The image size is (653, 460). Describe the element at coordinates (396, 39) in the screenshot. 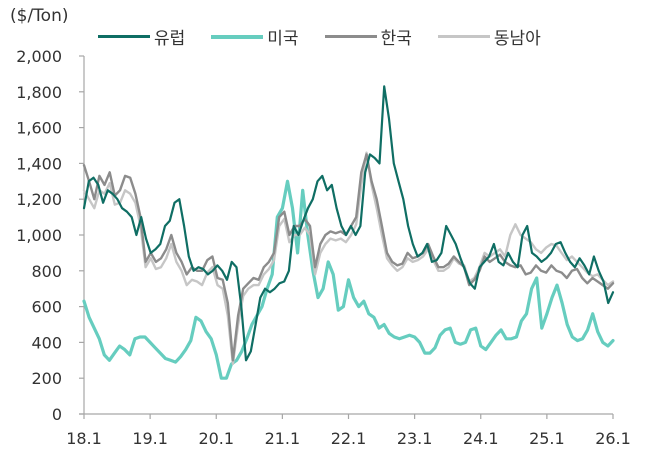

I see `legend-label-korea: 한국` at that location.